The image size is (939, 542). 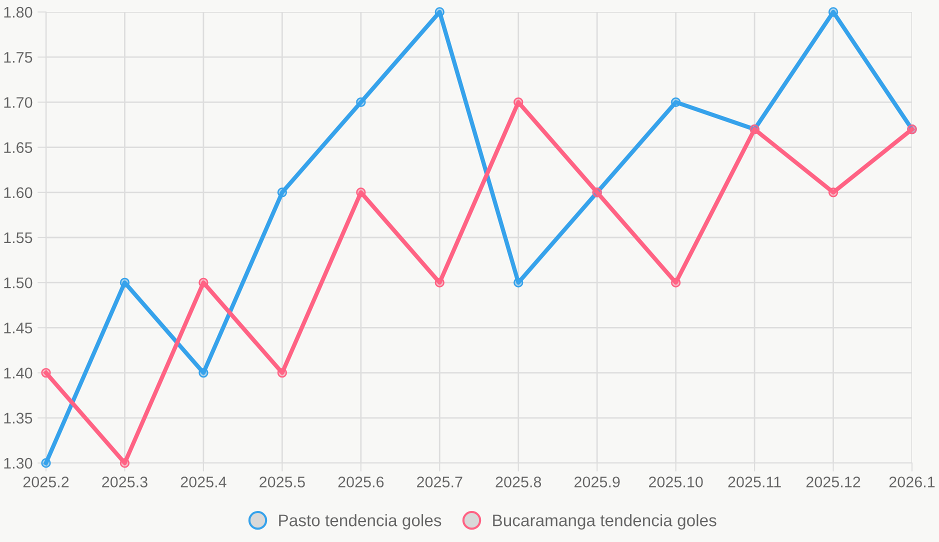 I want to click on x-tick-label: 2025.2, so click(x=46, y=482).